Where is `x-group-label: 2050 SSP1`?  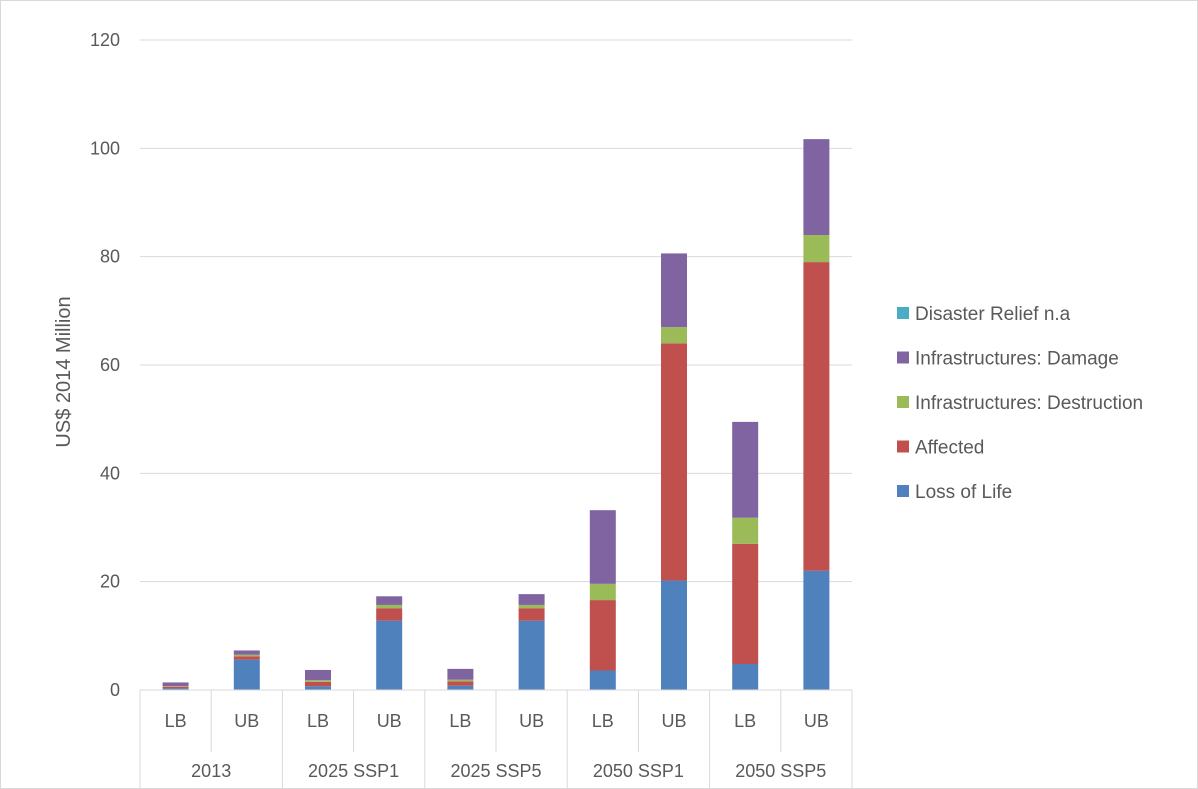 x-group-label: 2050 SSP1 is located at coordinates (638, 771).